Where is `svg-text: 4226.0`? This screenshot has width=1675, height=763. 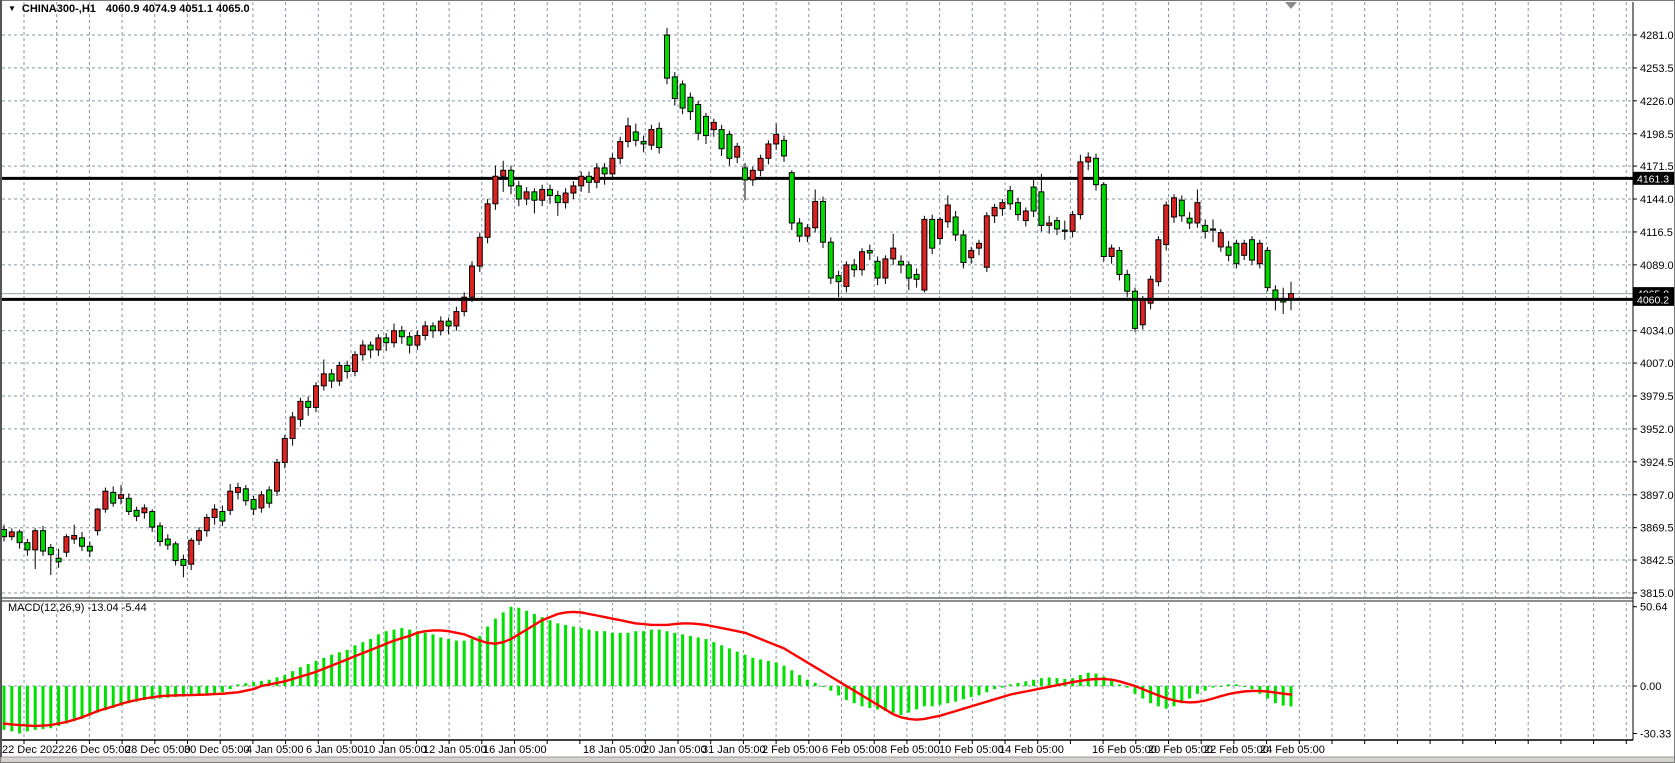 svg-text: 4226.0 is located at coordinates (1657, 102).